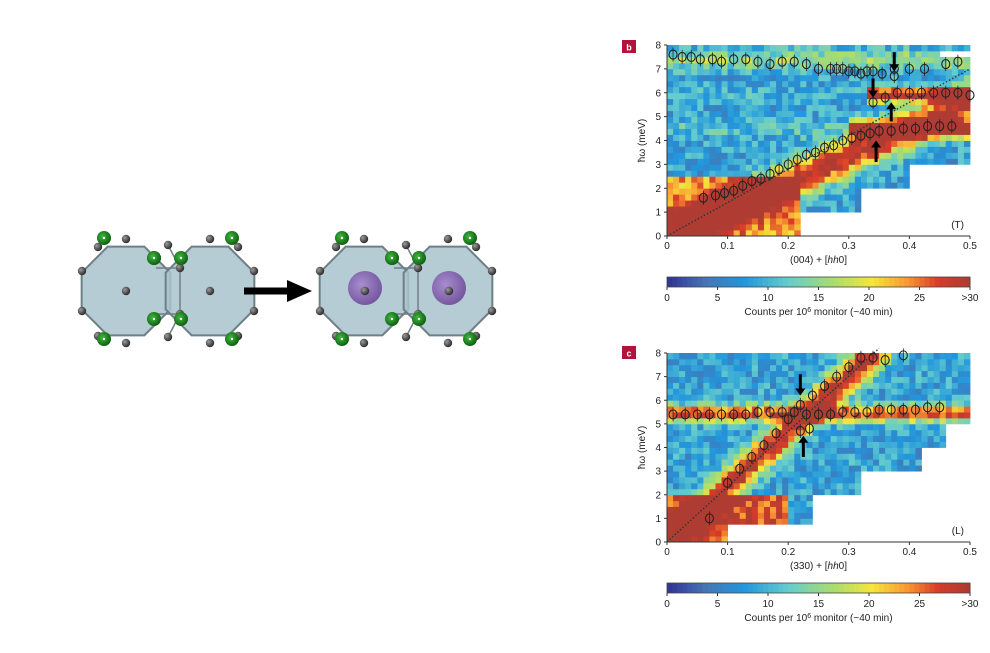 Image resolution: width=990 pixels, height=653 pixels. What do you see at coordinates (320, 311) in the screenshot?
I see `atom-dark` at bounding box center [320, 311].